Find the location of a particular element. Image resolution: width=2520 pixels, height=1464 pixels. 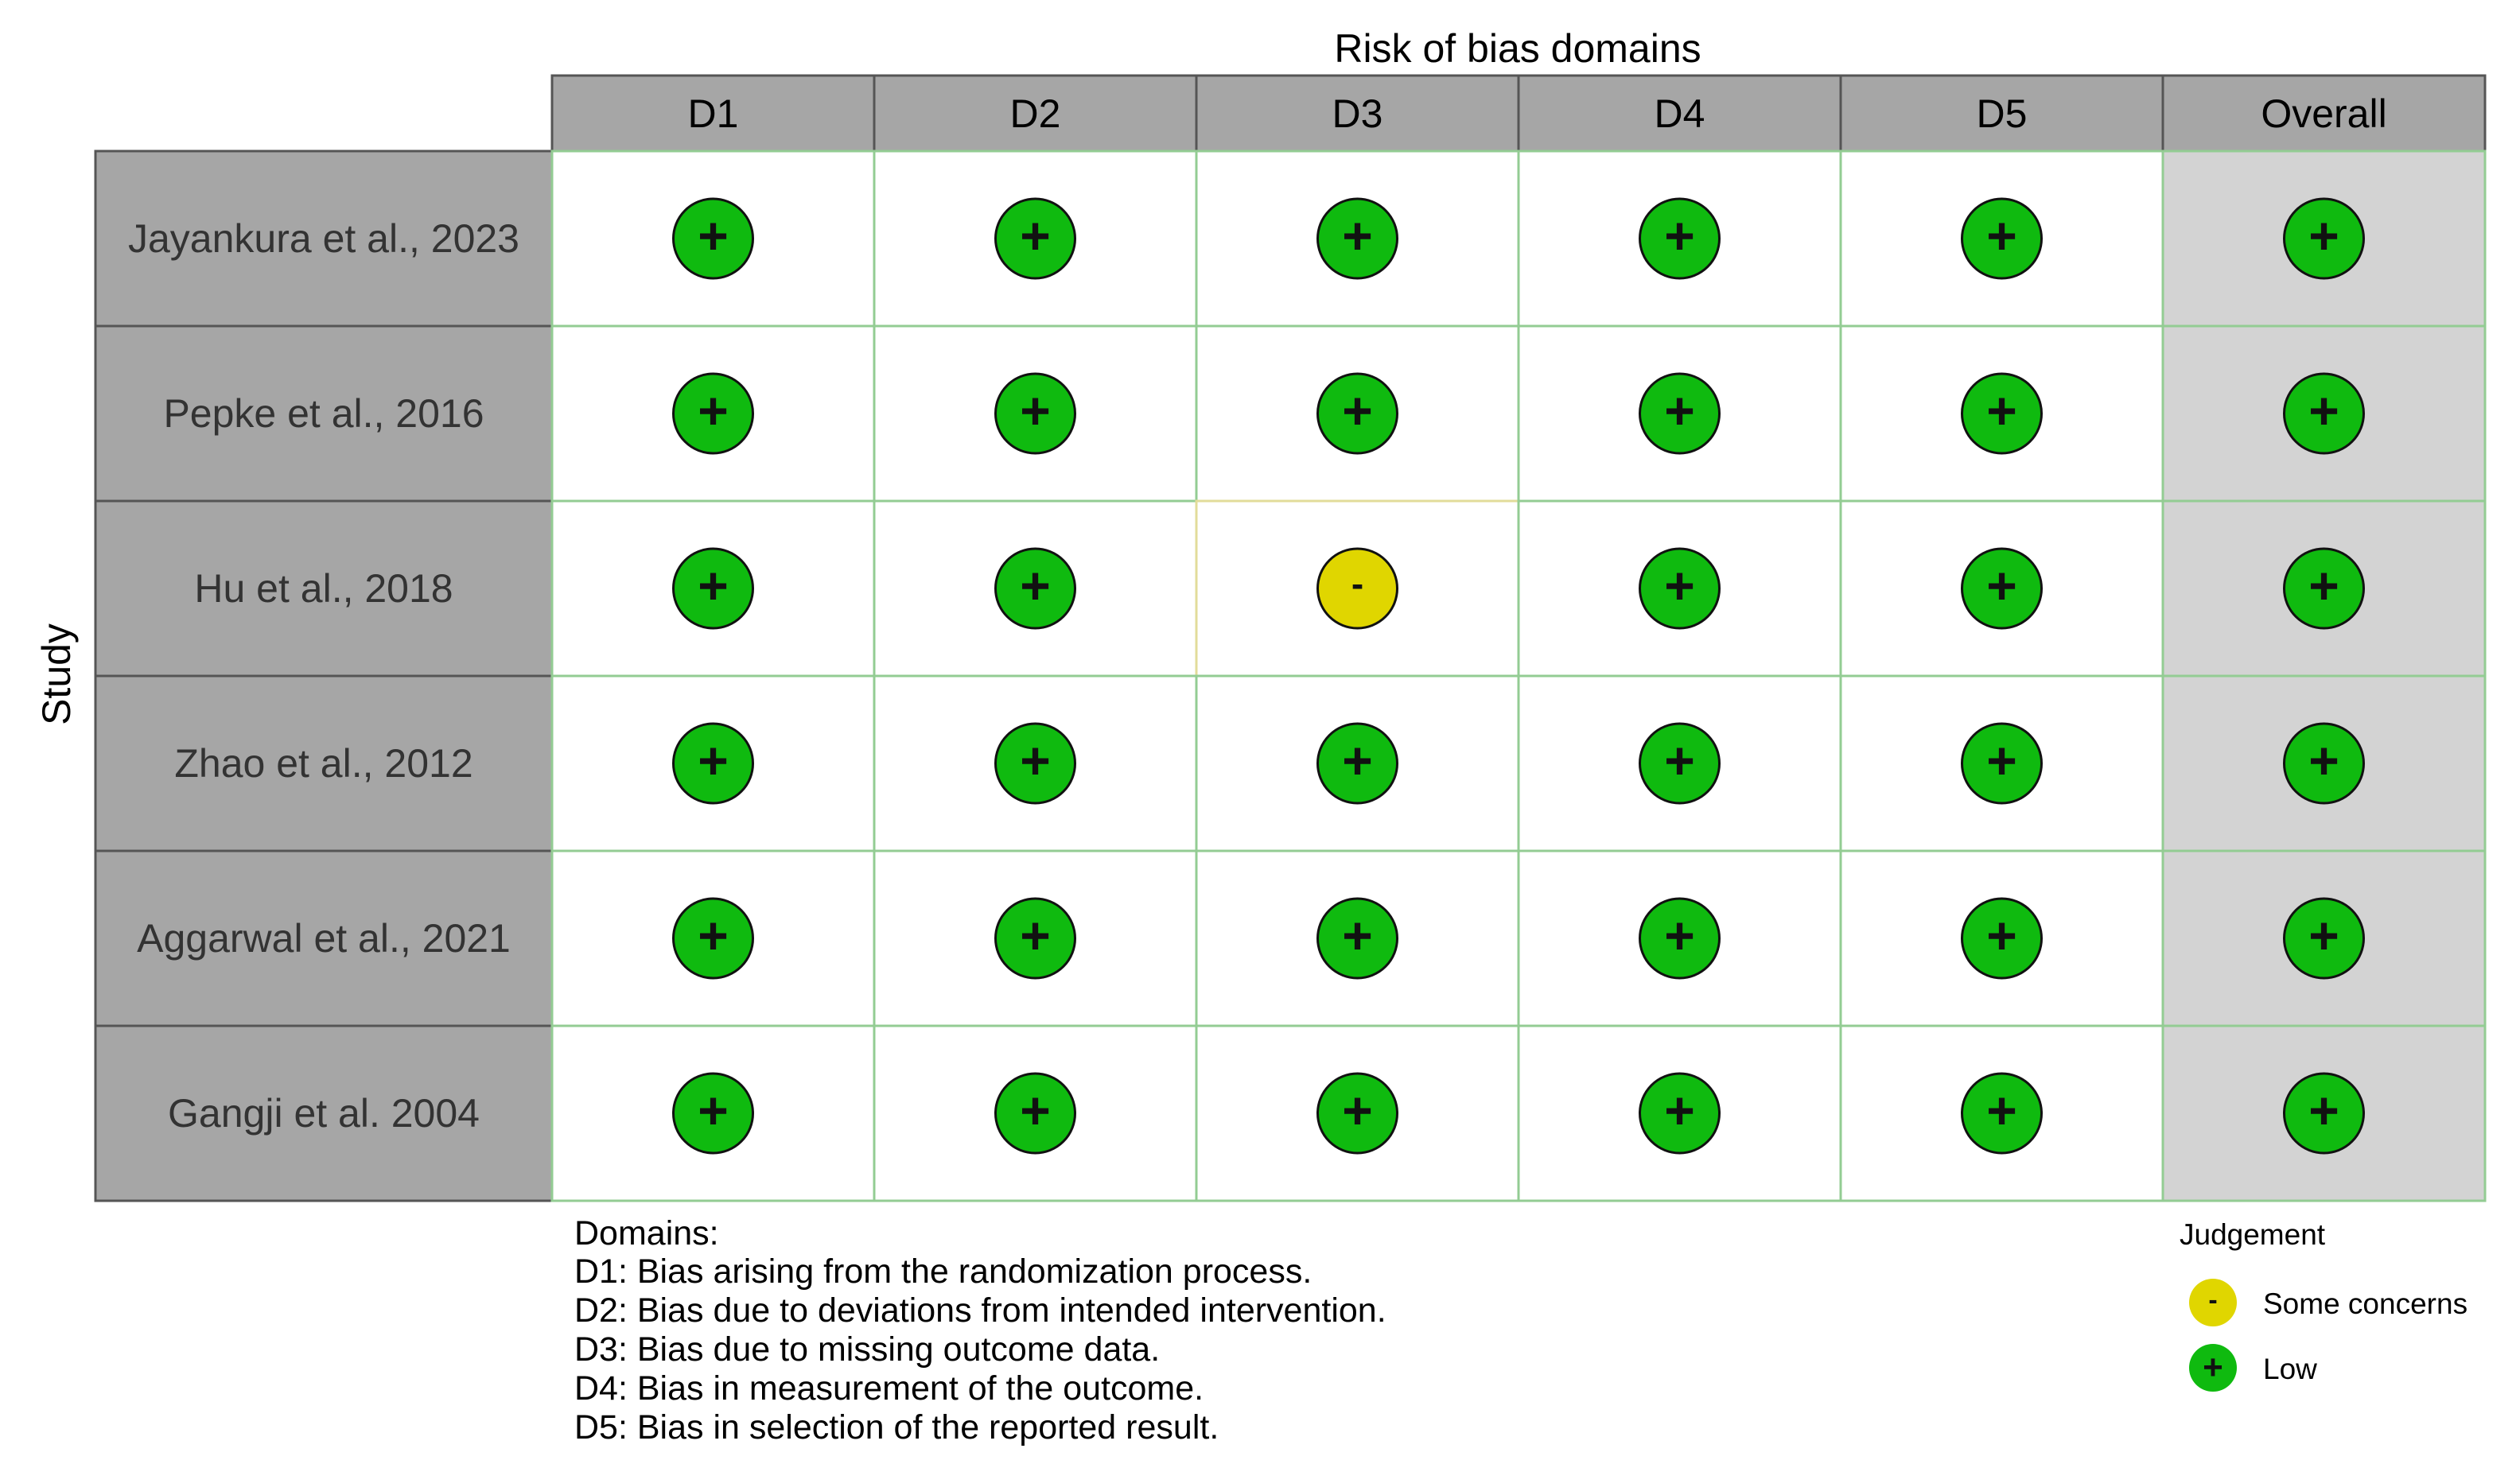

legend-symbol: + is located at coordinates (2213, 1367).